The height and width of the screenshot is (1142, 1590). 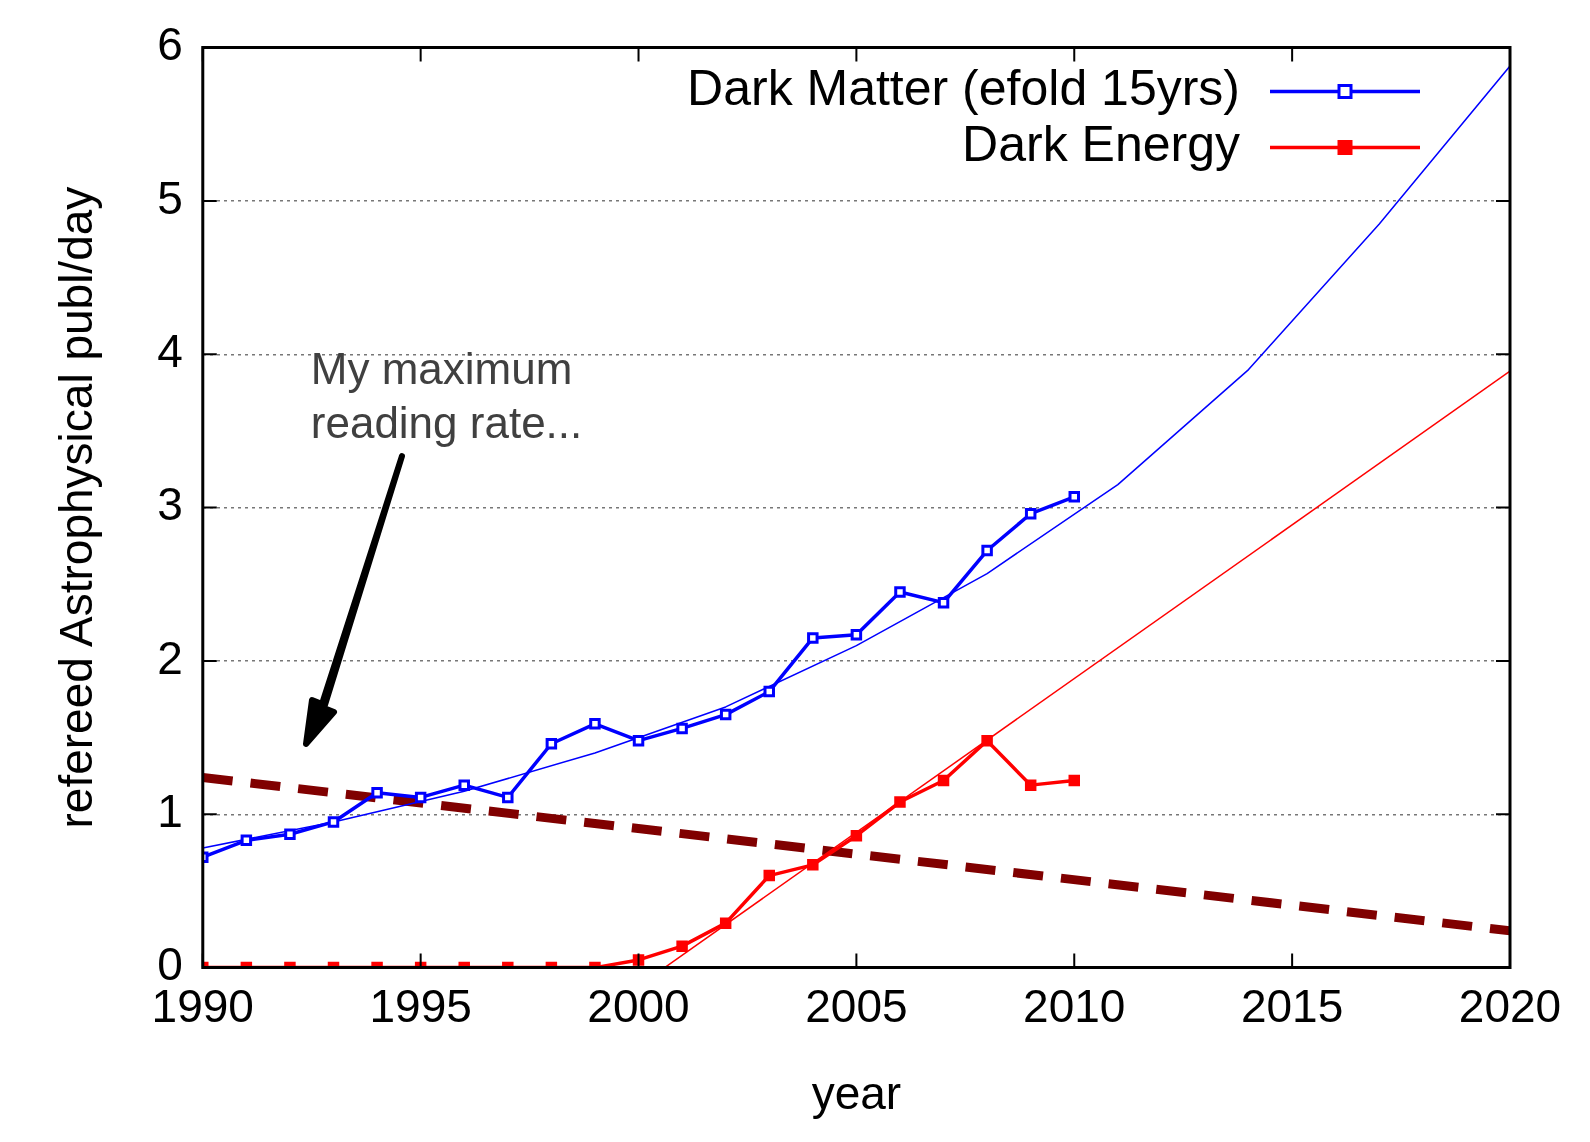 I want to click on x-tick-label: 2005, so click(x=856, y=1005).